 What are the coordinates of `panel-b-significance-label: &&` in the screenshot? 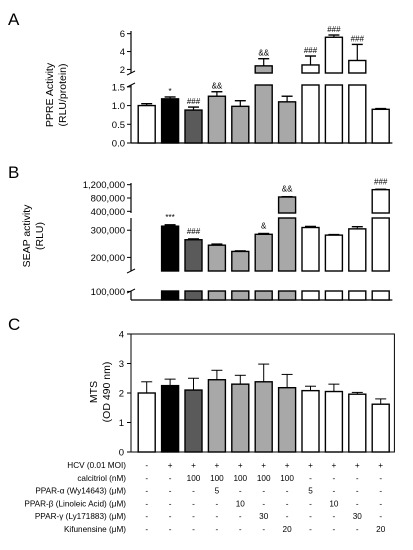 It's located at (287, 189).